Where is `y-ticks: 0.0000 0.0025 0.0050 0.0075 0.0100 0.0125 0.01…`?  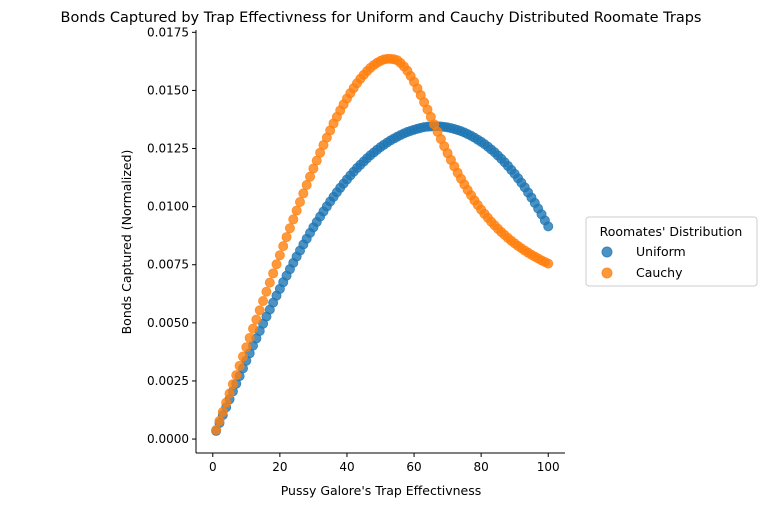 y-ticks: 0.0000 0.0025 0.0050 0.0075 0.0100 0.0125 0.01… is located at coordinates (171, 235).